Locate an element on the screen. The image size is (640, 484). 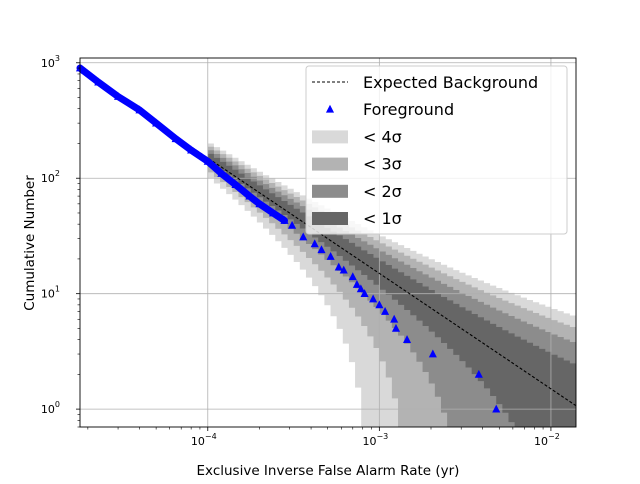
y-tick-label: 10³ is located at coordinates (50, 62).